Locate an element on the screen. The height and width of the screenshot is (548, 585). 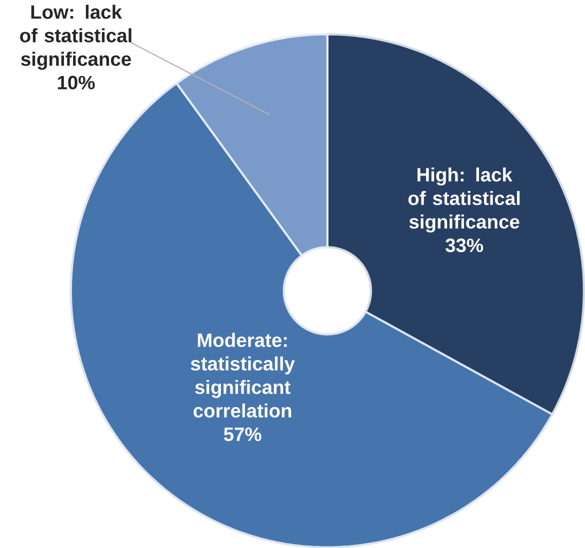
data-label: 10% is located at coordinates (76, 83).